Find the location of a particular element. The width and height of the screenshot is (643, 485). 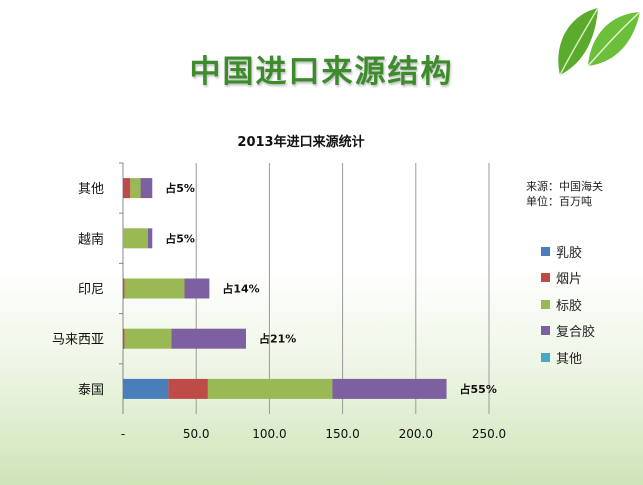

y-category-label: 泰国 is located at coordinates (91, 390).